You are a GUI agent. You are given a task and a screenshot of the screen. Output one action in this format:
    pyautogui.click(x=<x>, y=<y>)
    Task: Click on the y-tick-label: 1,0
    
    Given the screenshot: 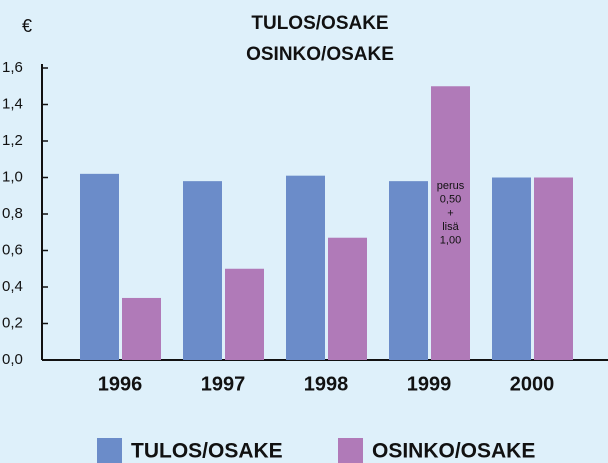 What is the action you would take?
    pyautogui.click(x=12, y=176)
    